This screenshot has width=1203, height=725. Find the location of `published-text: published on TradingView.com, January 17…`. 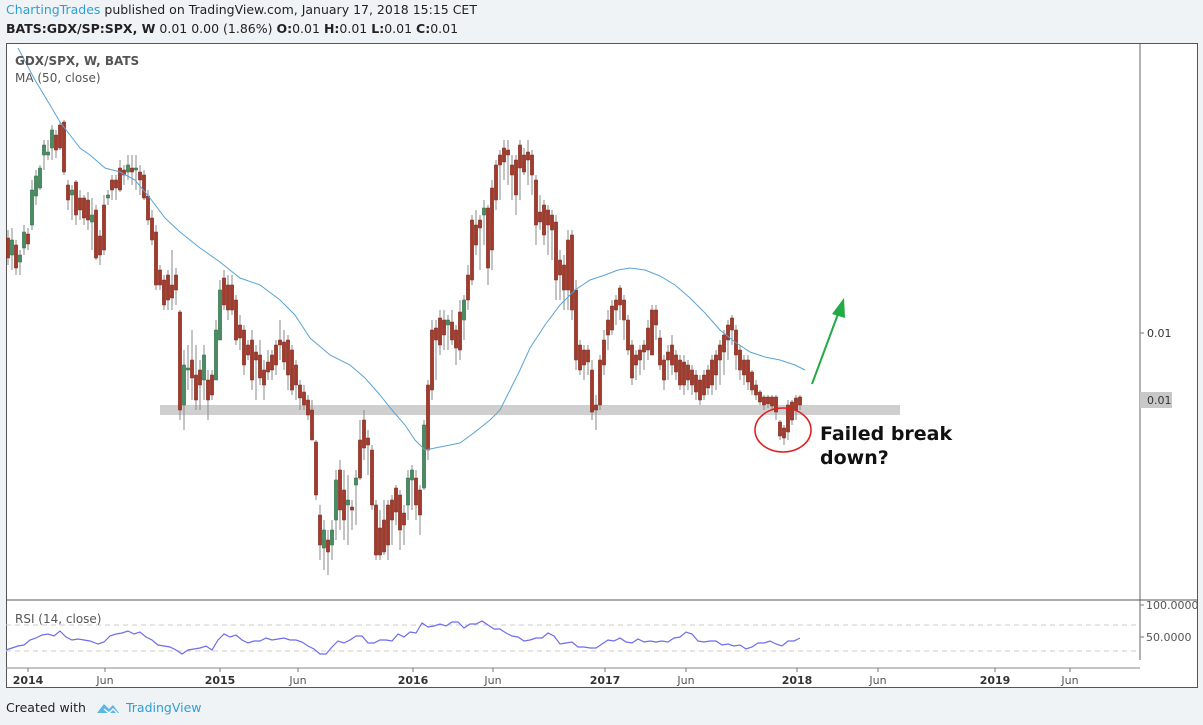

published-text: published on TradingView.com, January 17… is located at coordinates (288, 9).